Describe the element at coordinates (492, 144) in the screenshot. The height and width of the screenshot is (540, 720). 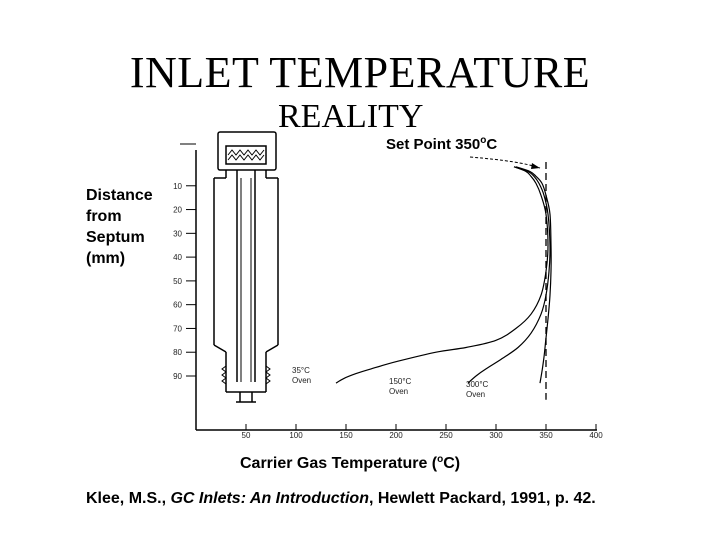
I see `set-point-unit: C` at that location.